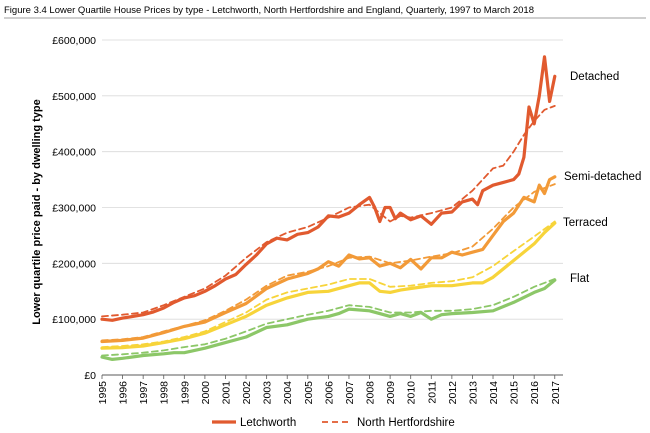 The width and height of the screenshot is (650, 433). I want to click on series-line-flat-dashed, so click(328, 317).